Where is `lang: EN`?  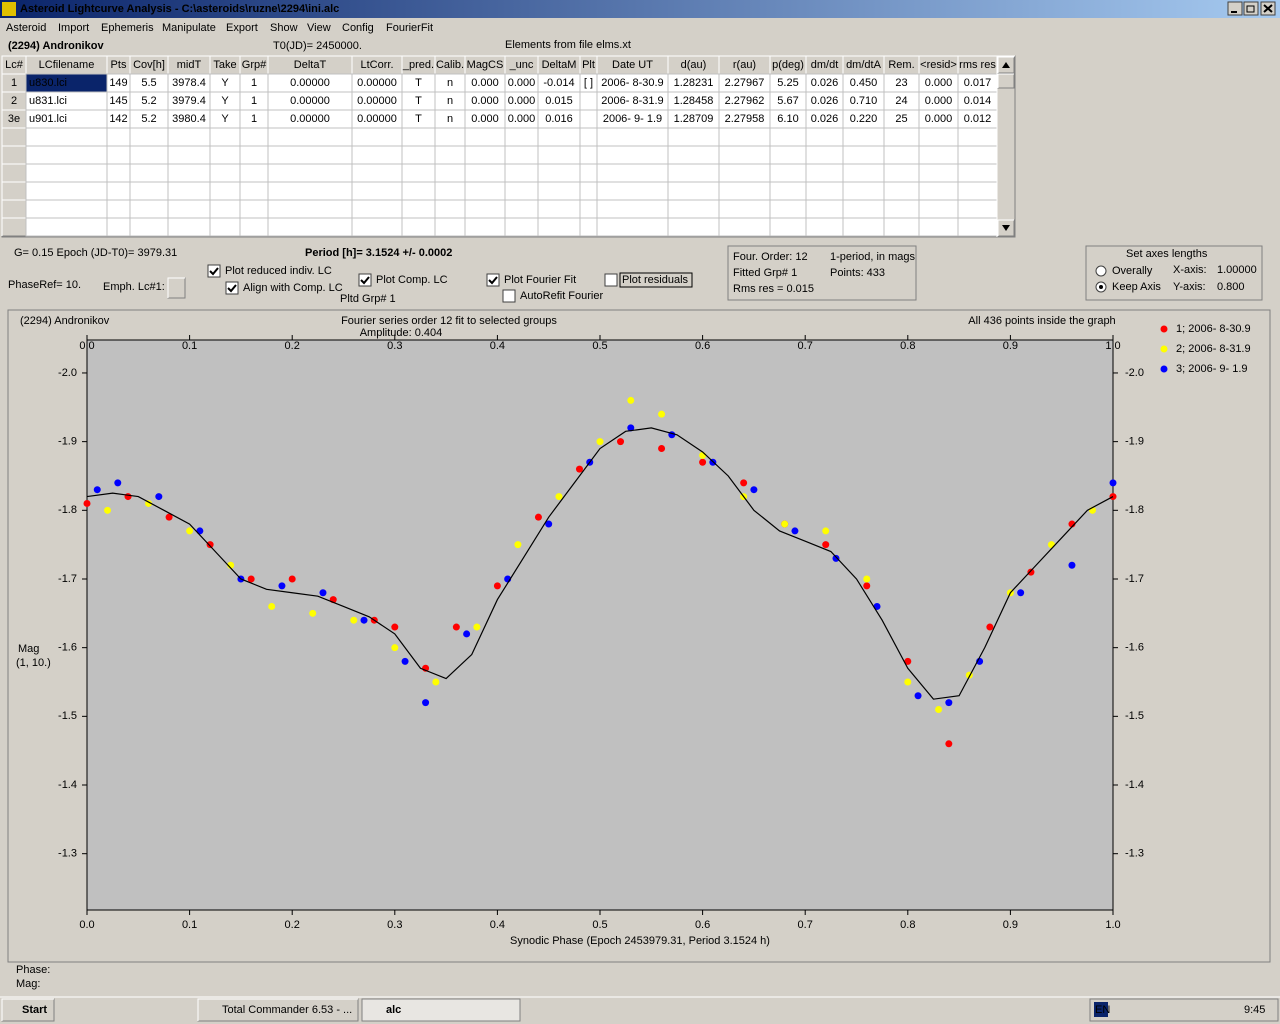 lang: EN is located at coordinates (1102, 1010).